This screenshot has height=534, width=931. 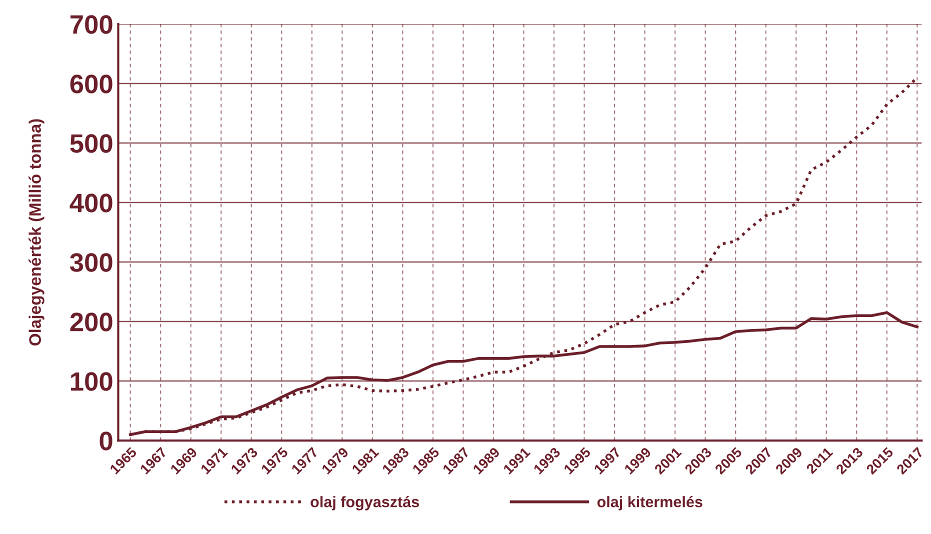 I want to click on y-tick-label: 700, so click(x=91, y=24).